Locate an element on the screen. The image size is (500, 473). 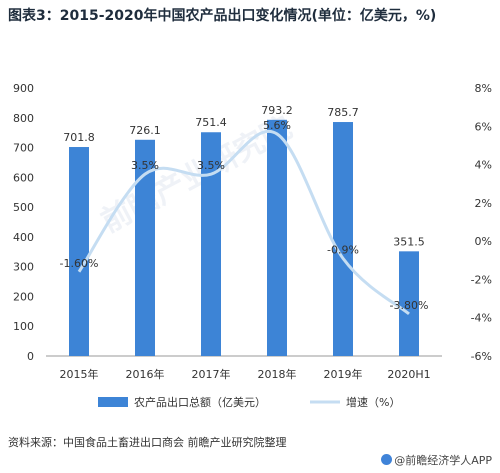
line-value-label: -3.80% is located at coordinates (409, 305).